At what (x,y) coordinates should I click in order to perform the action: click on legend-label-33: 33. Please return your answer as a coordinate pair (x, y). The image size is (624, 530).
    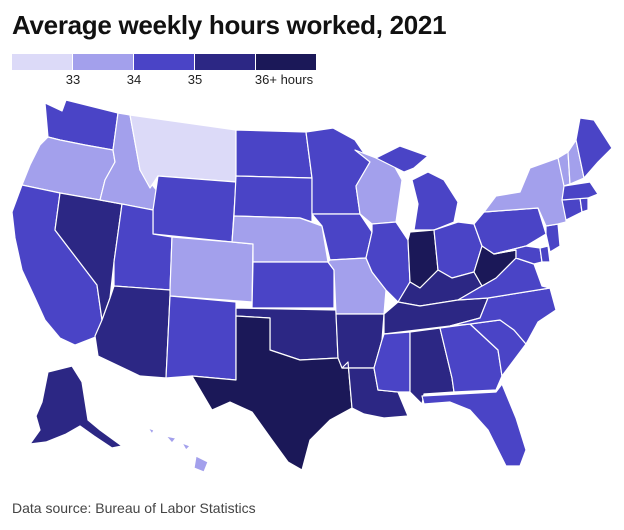
    Looking at the image, I should click on (73, 79).